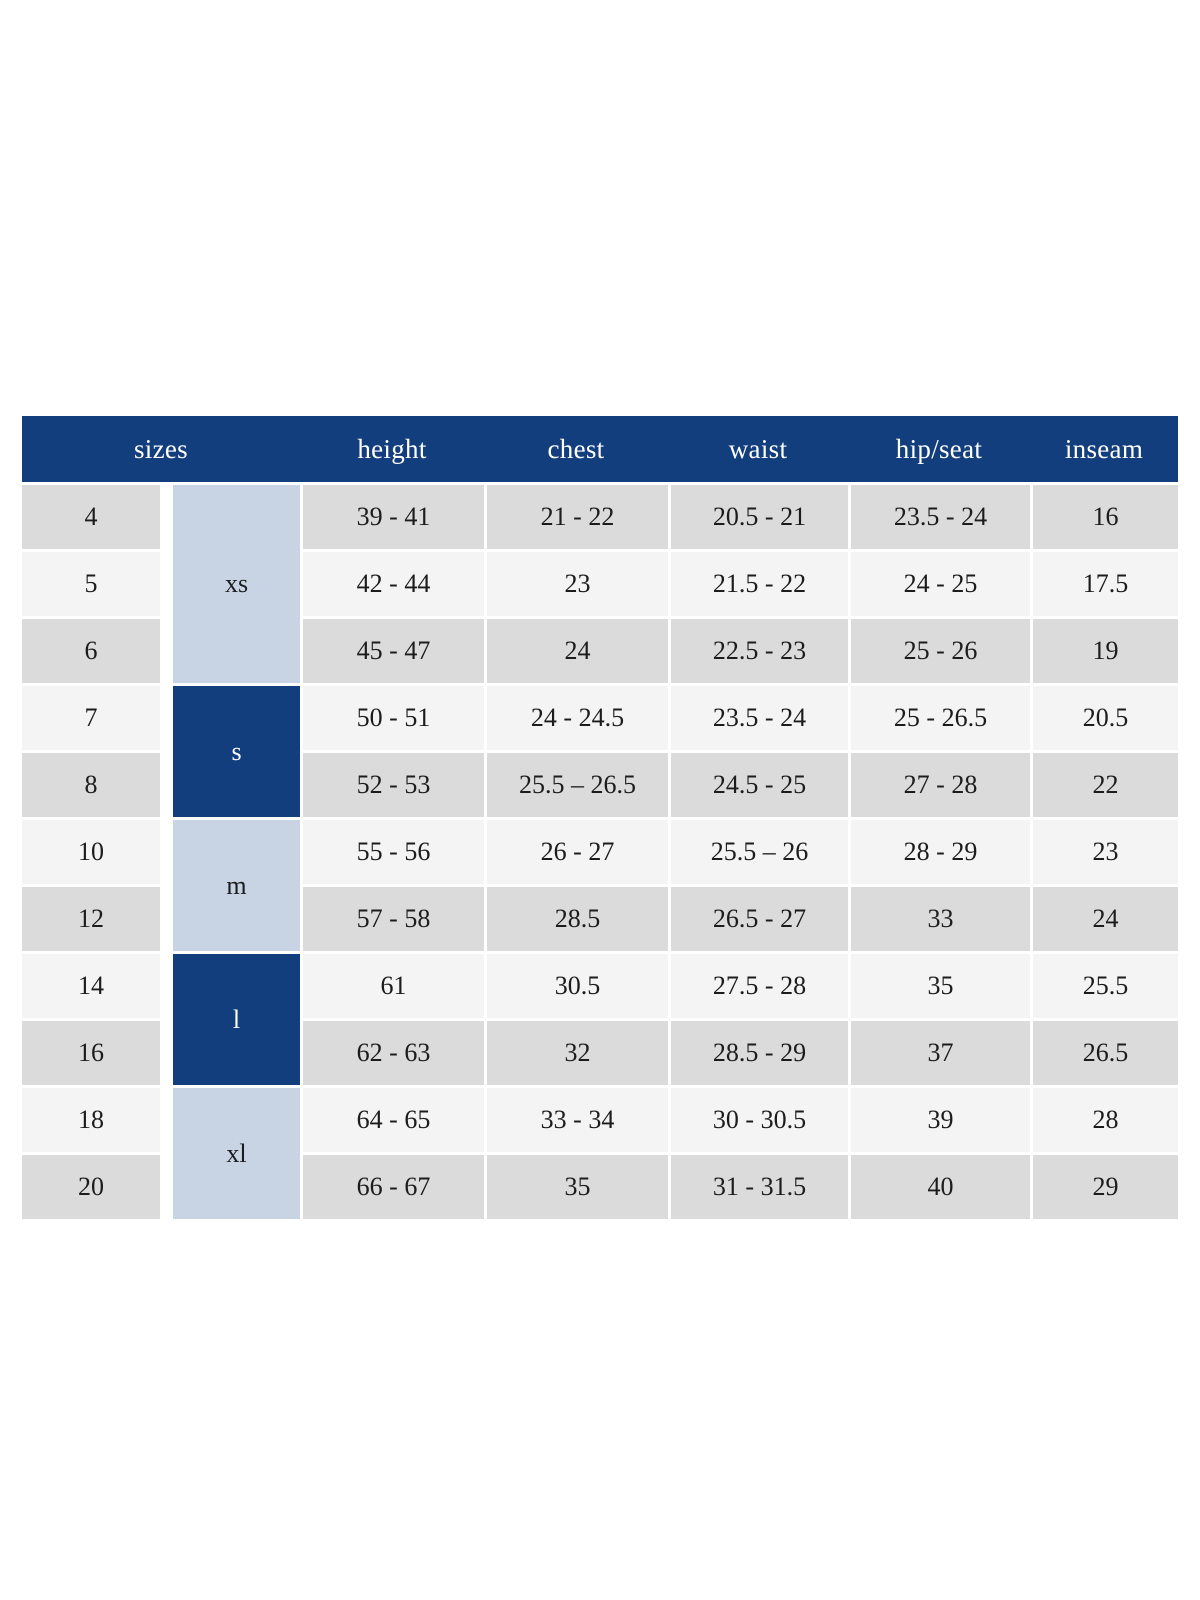  What do you see at coordinates (940, 1120) in the screenshot?
I see `measure-cell-hip-seat: 39` at bounding box center [940, 1120].